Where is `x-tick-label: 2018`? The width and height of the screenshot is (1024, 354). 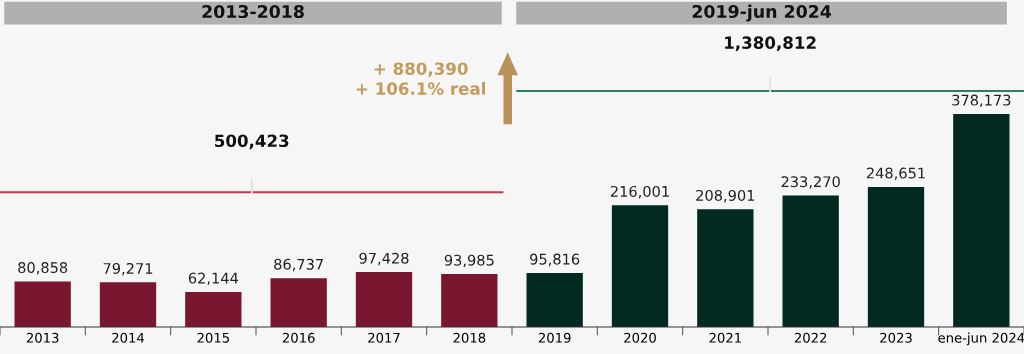
x-tick-label: 2018 is located at coordinates (469, 337).